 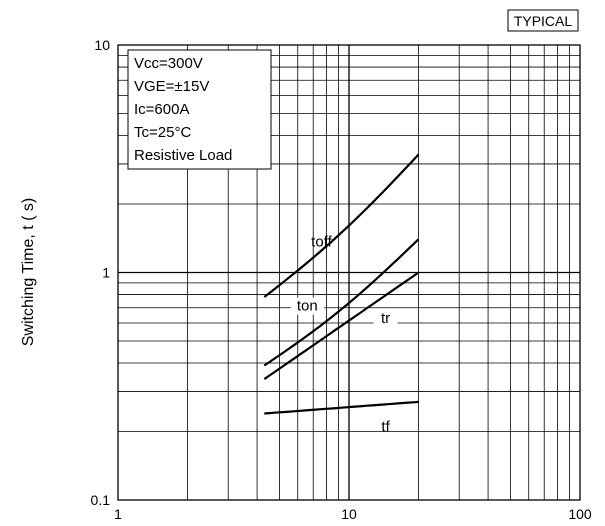 I want to click on condition-ic: Ic=600A, so click(x=161, y=109).